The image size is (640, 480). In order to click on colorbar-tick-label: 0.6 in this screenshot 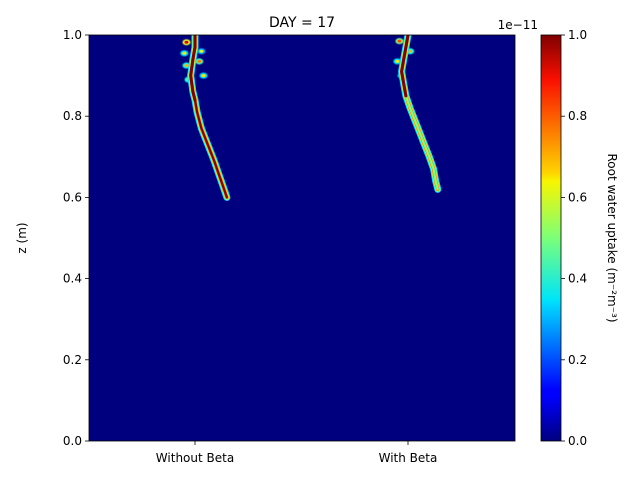, I will do `click(577, 197)`.